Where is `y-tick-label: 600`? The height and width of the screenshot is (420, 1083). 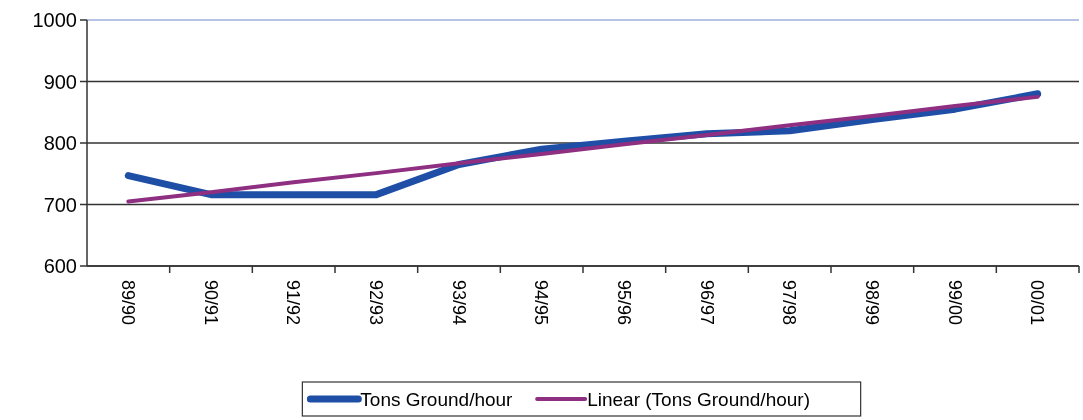 y-tick-label: 600 is located at coordinates (60, 266).